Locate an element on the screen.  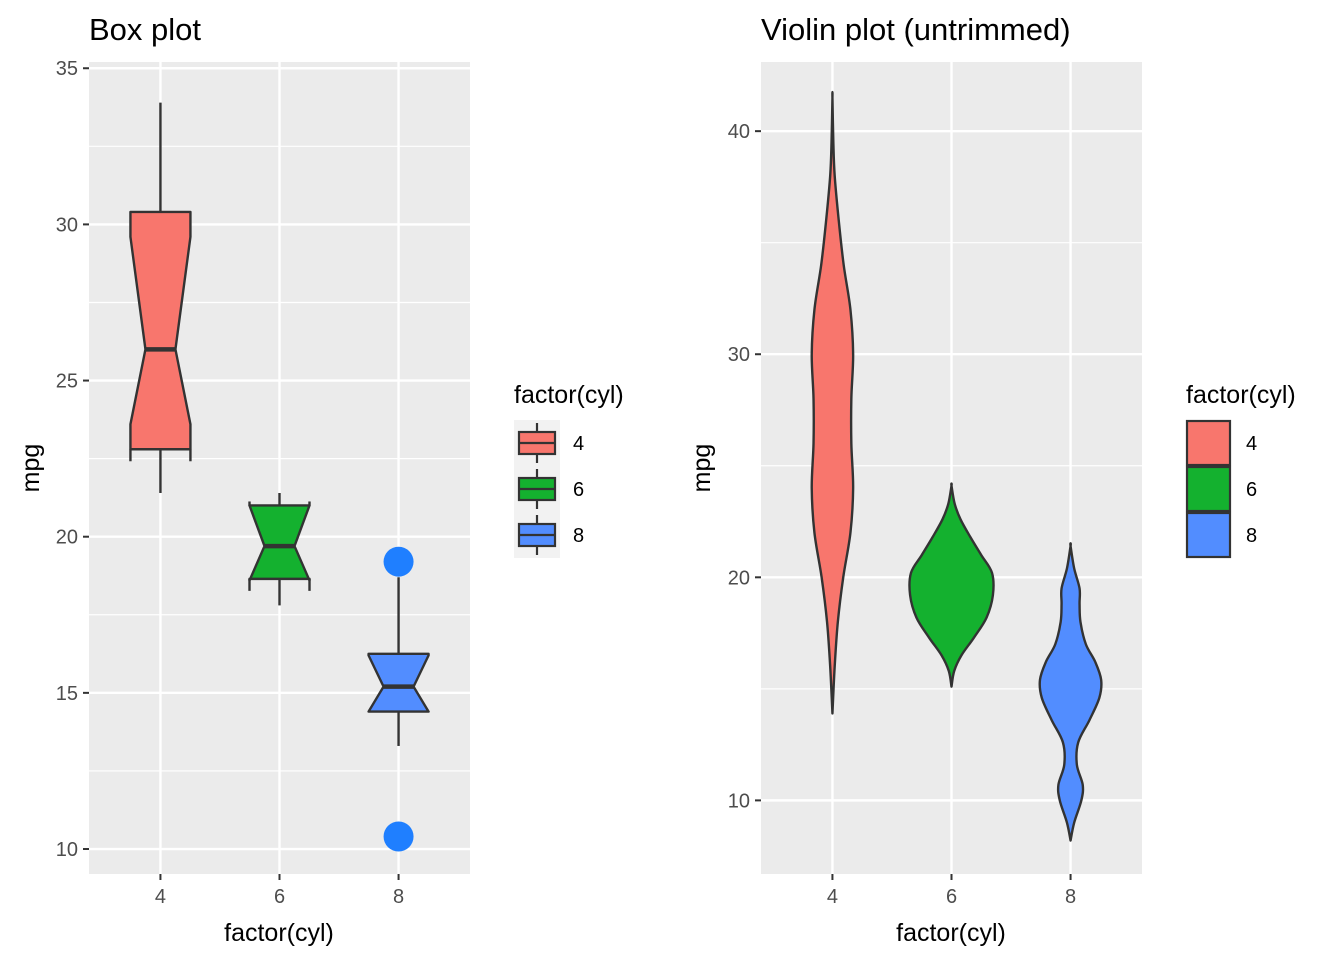
violin-plot-x-label: factor(cyl) is located at coordinates (951, 933).